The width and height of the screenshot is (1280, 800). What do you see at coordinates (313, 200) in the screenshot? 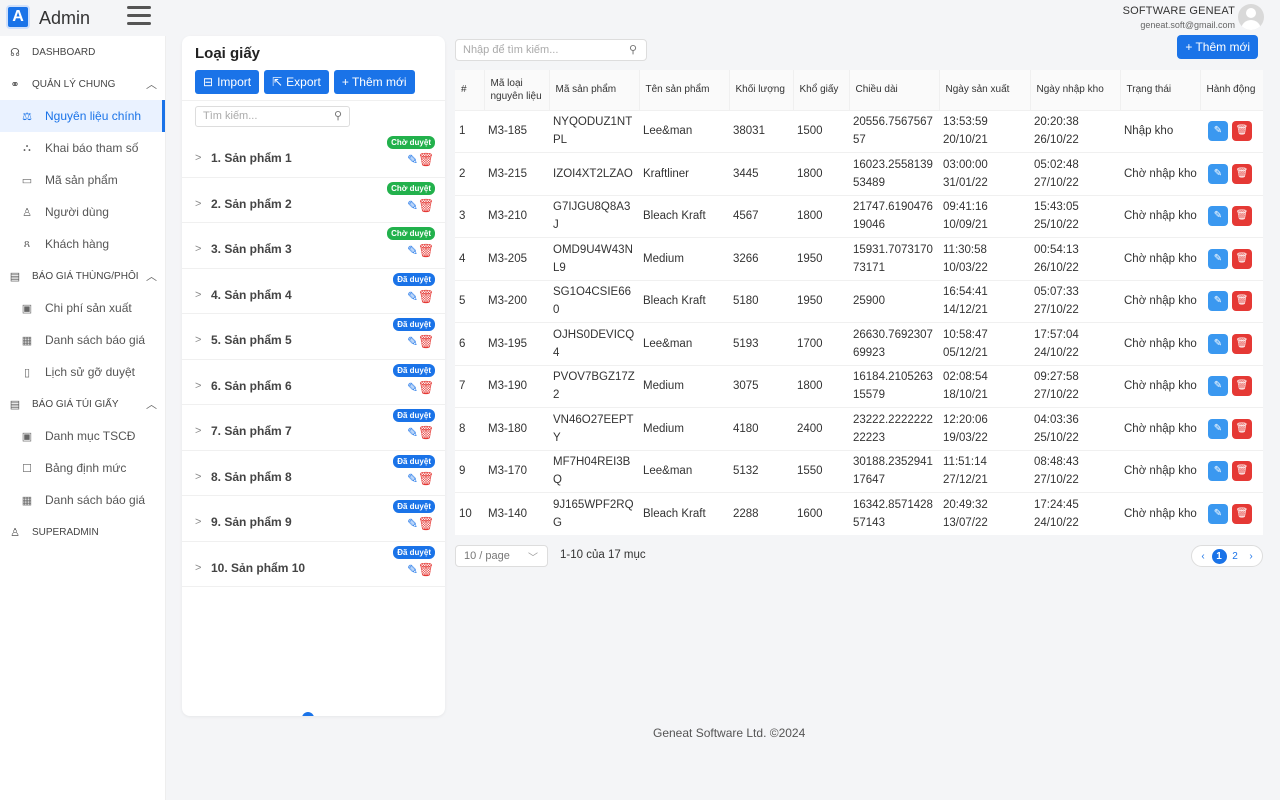
I see `tree-item: >2. Sản phẩm 2 Chờ duyệt ✎ 🗑` at bounding box center [313, 200].